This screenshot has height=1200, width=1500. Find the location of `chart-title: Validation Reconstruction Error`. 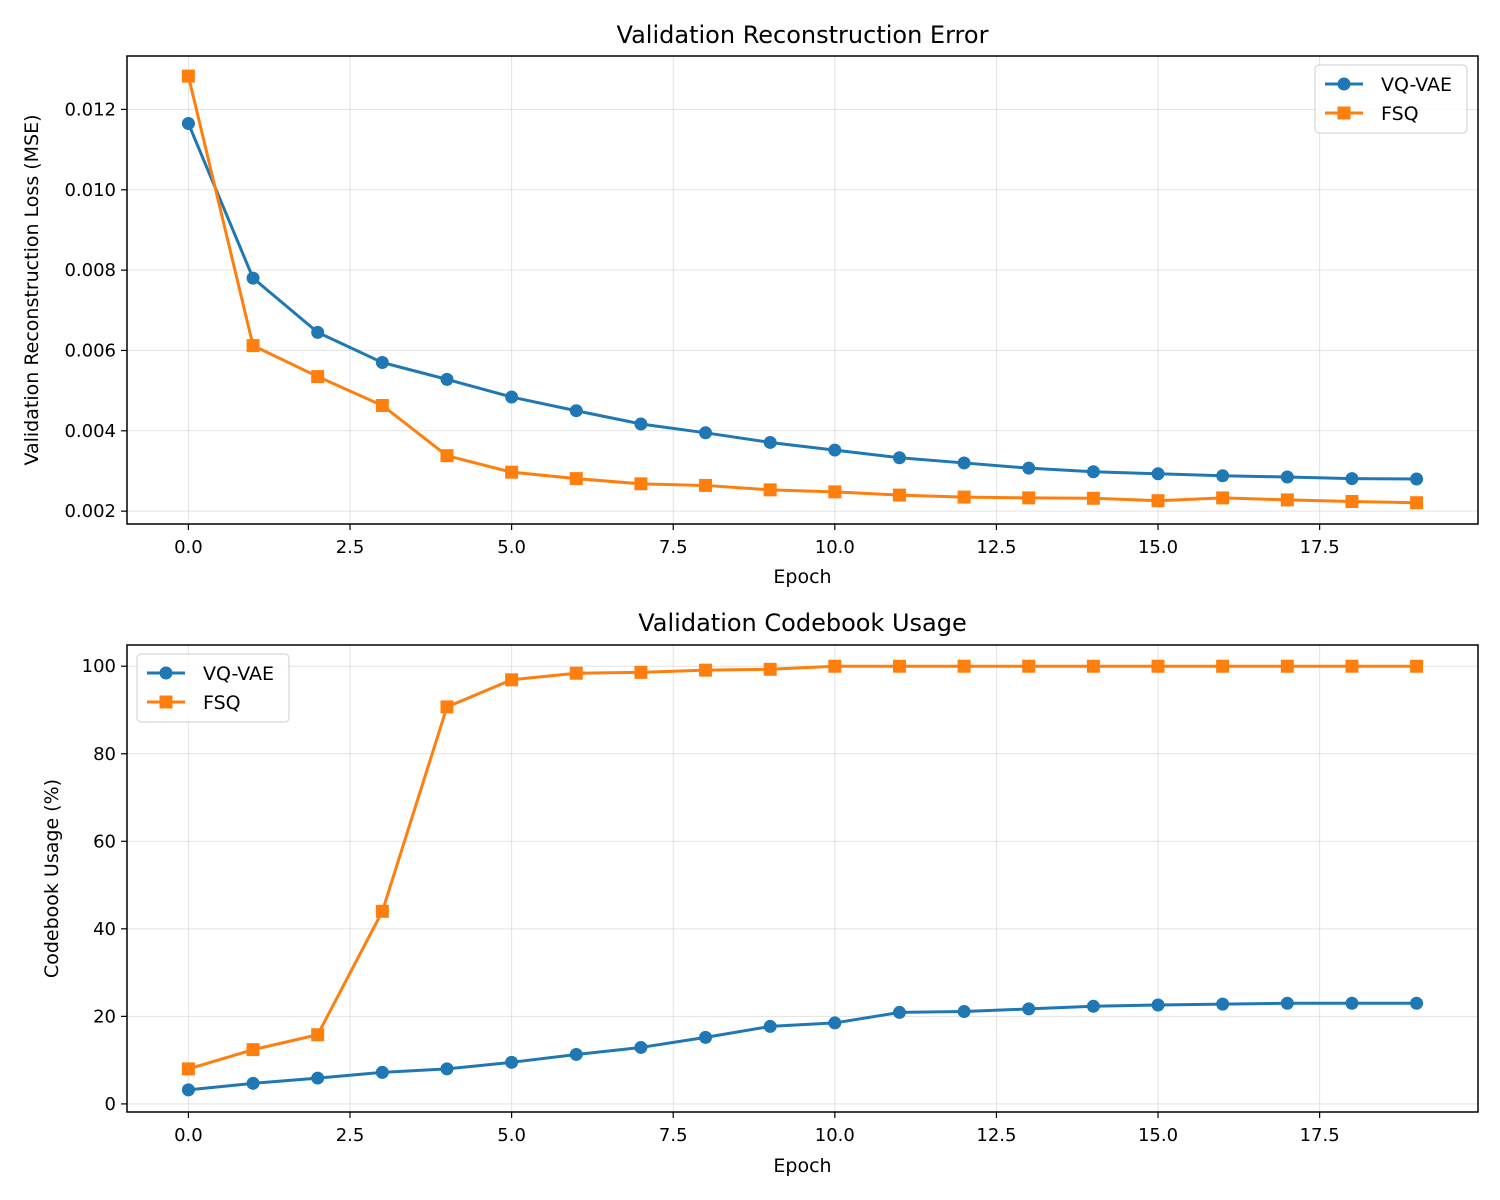

chart-title: Validation Reconstruction Error is located at coordinates (803, 35).